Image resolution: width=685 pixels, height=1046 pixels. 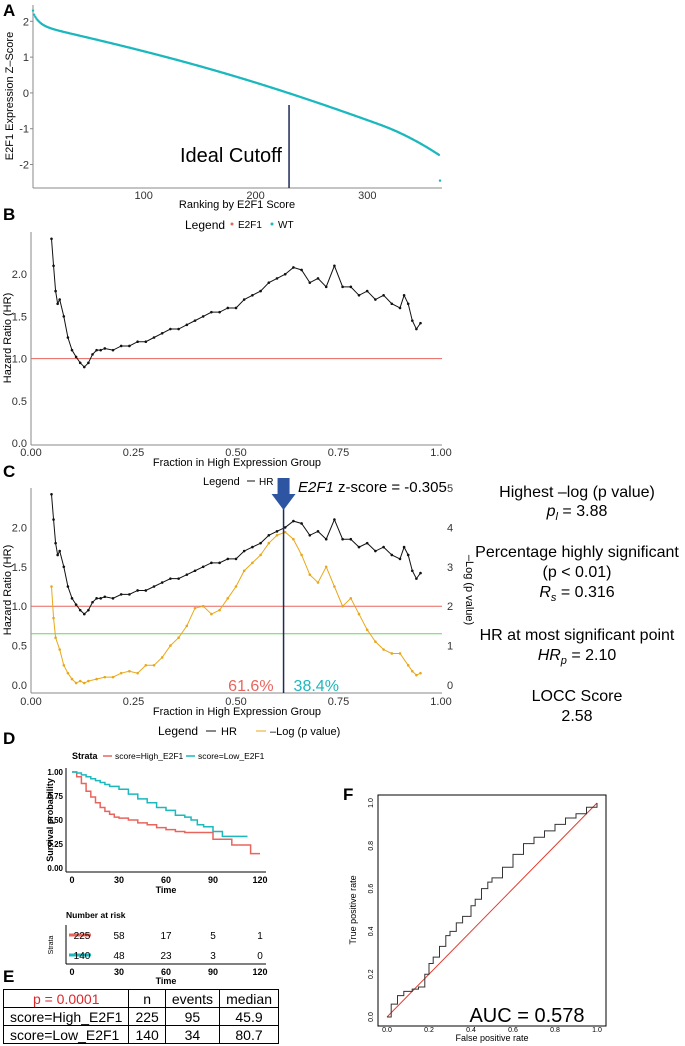 What do you see at coordinates (85, 756) in the screenshot?
I see `panel-d-strata-title: Strata` at bounding box center [85, 756].